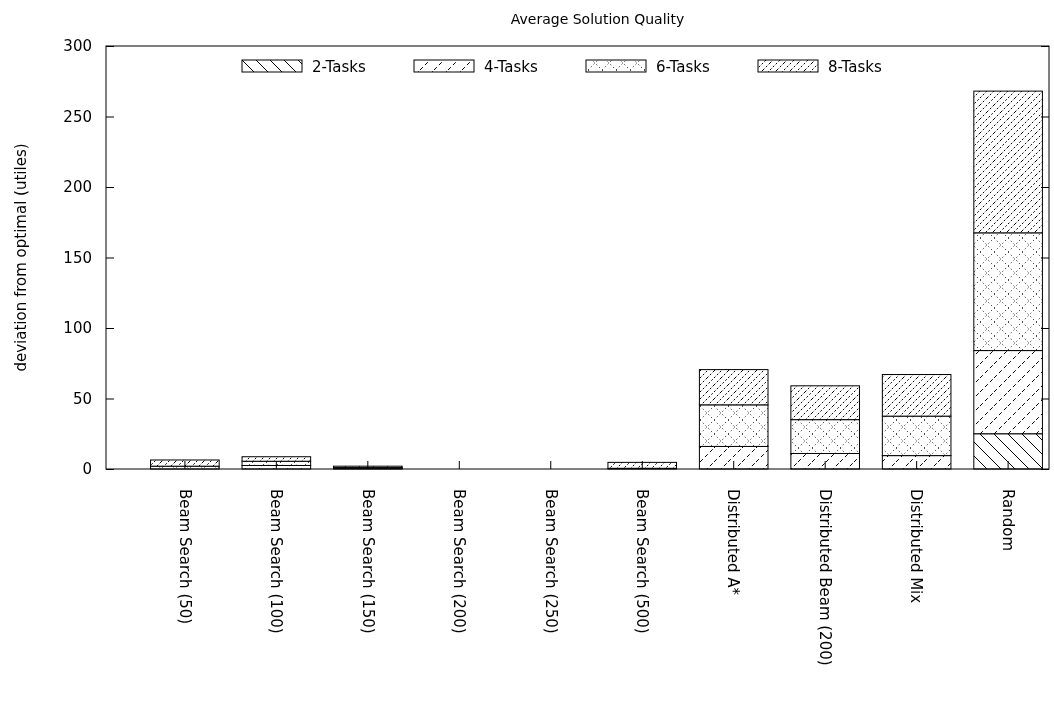 Image resolution: width=1054 pixels, height=703 pixels. Describe the element at coordinates (683, 67) in the screenshot. I see `legend-label: 6-Tasks` at that location.